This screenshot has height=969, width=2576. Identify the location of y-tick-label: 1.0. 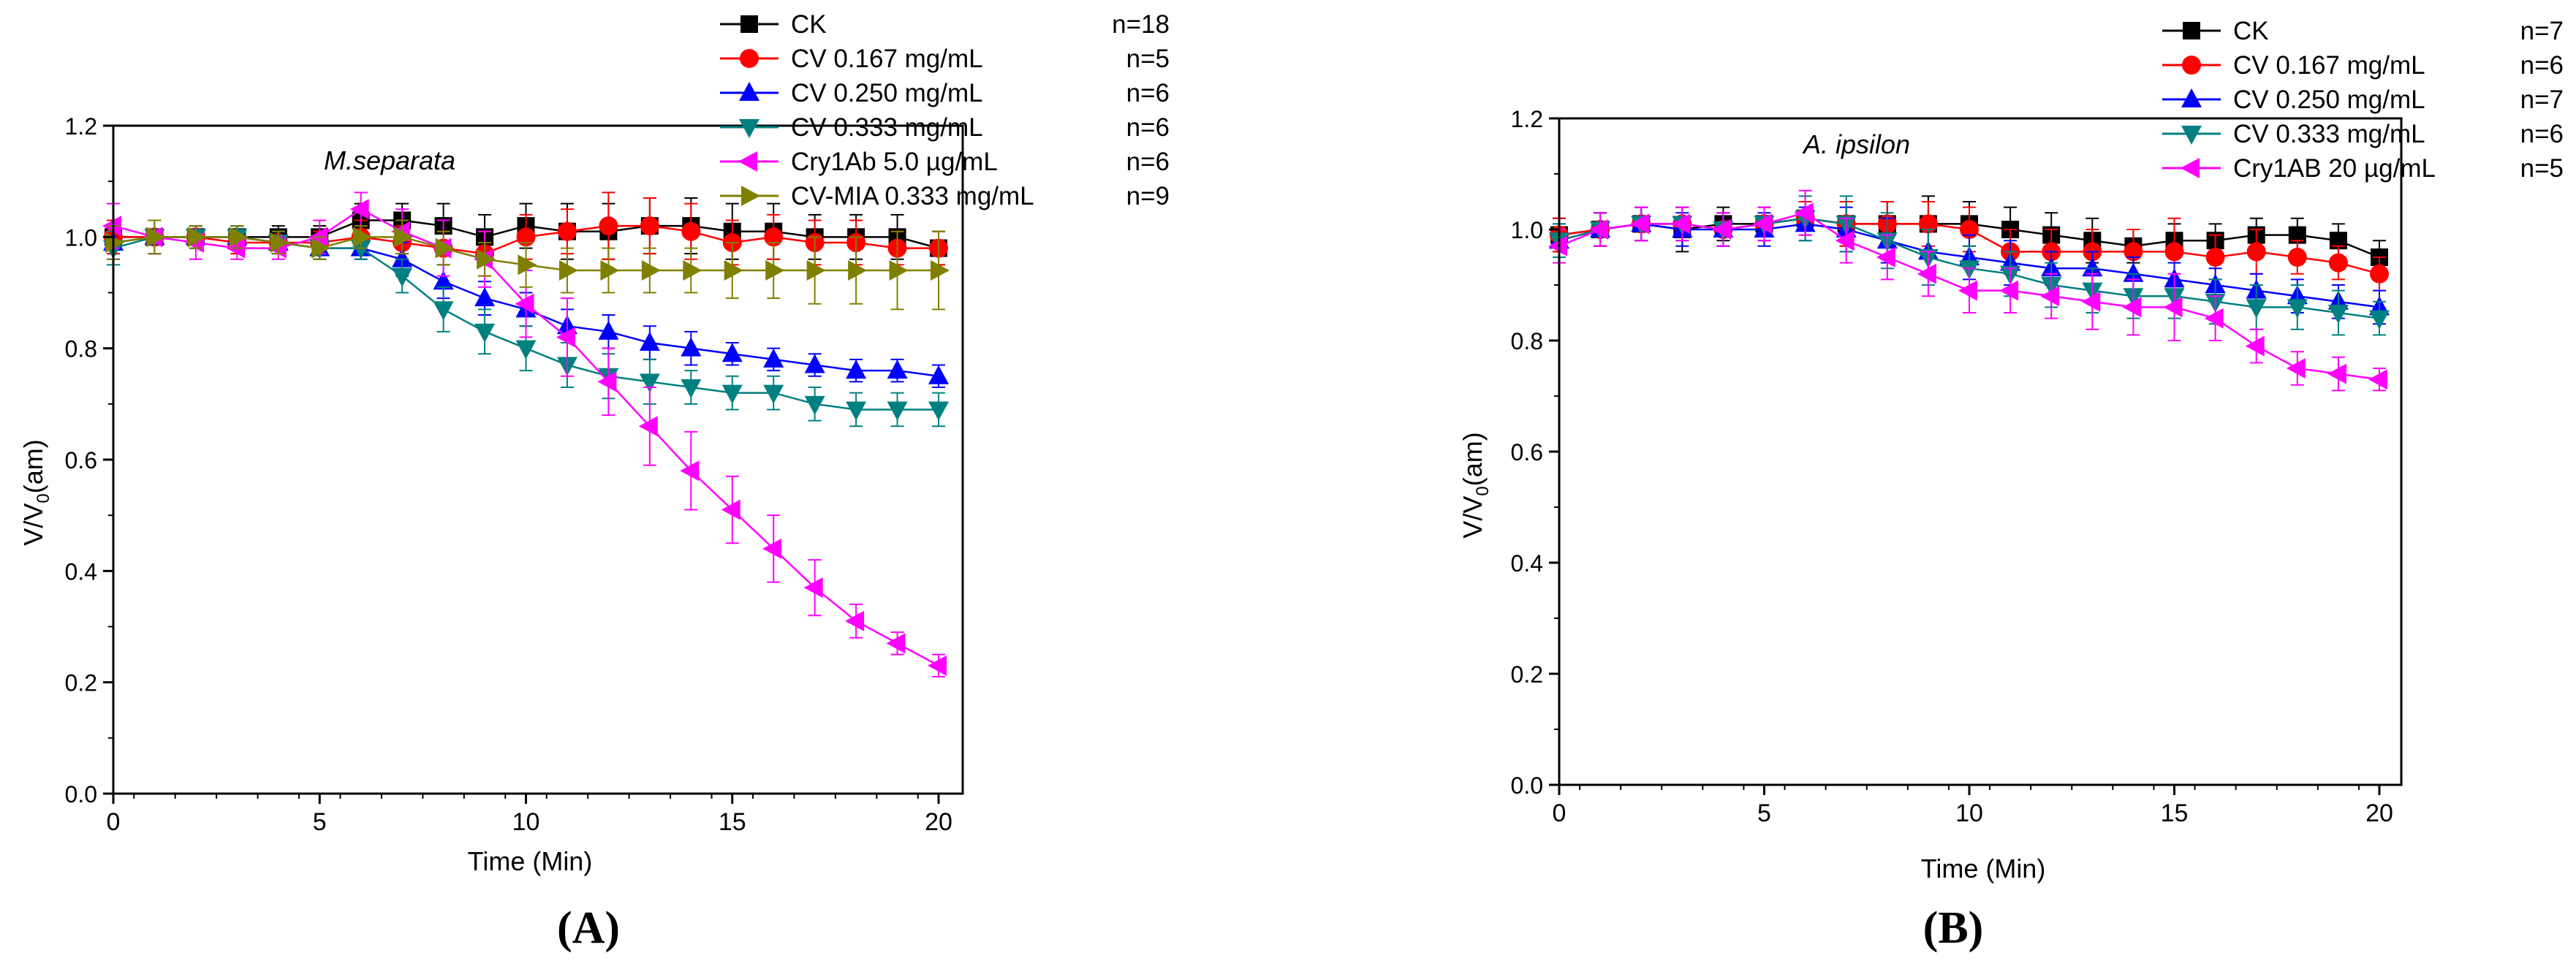
(1527, 230).